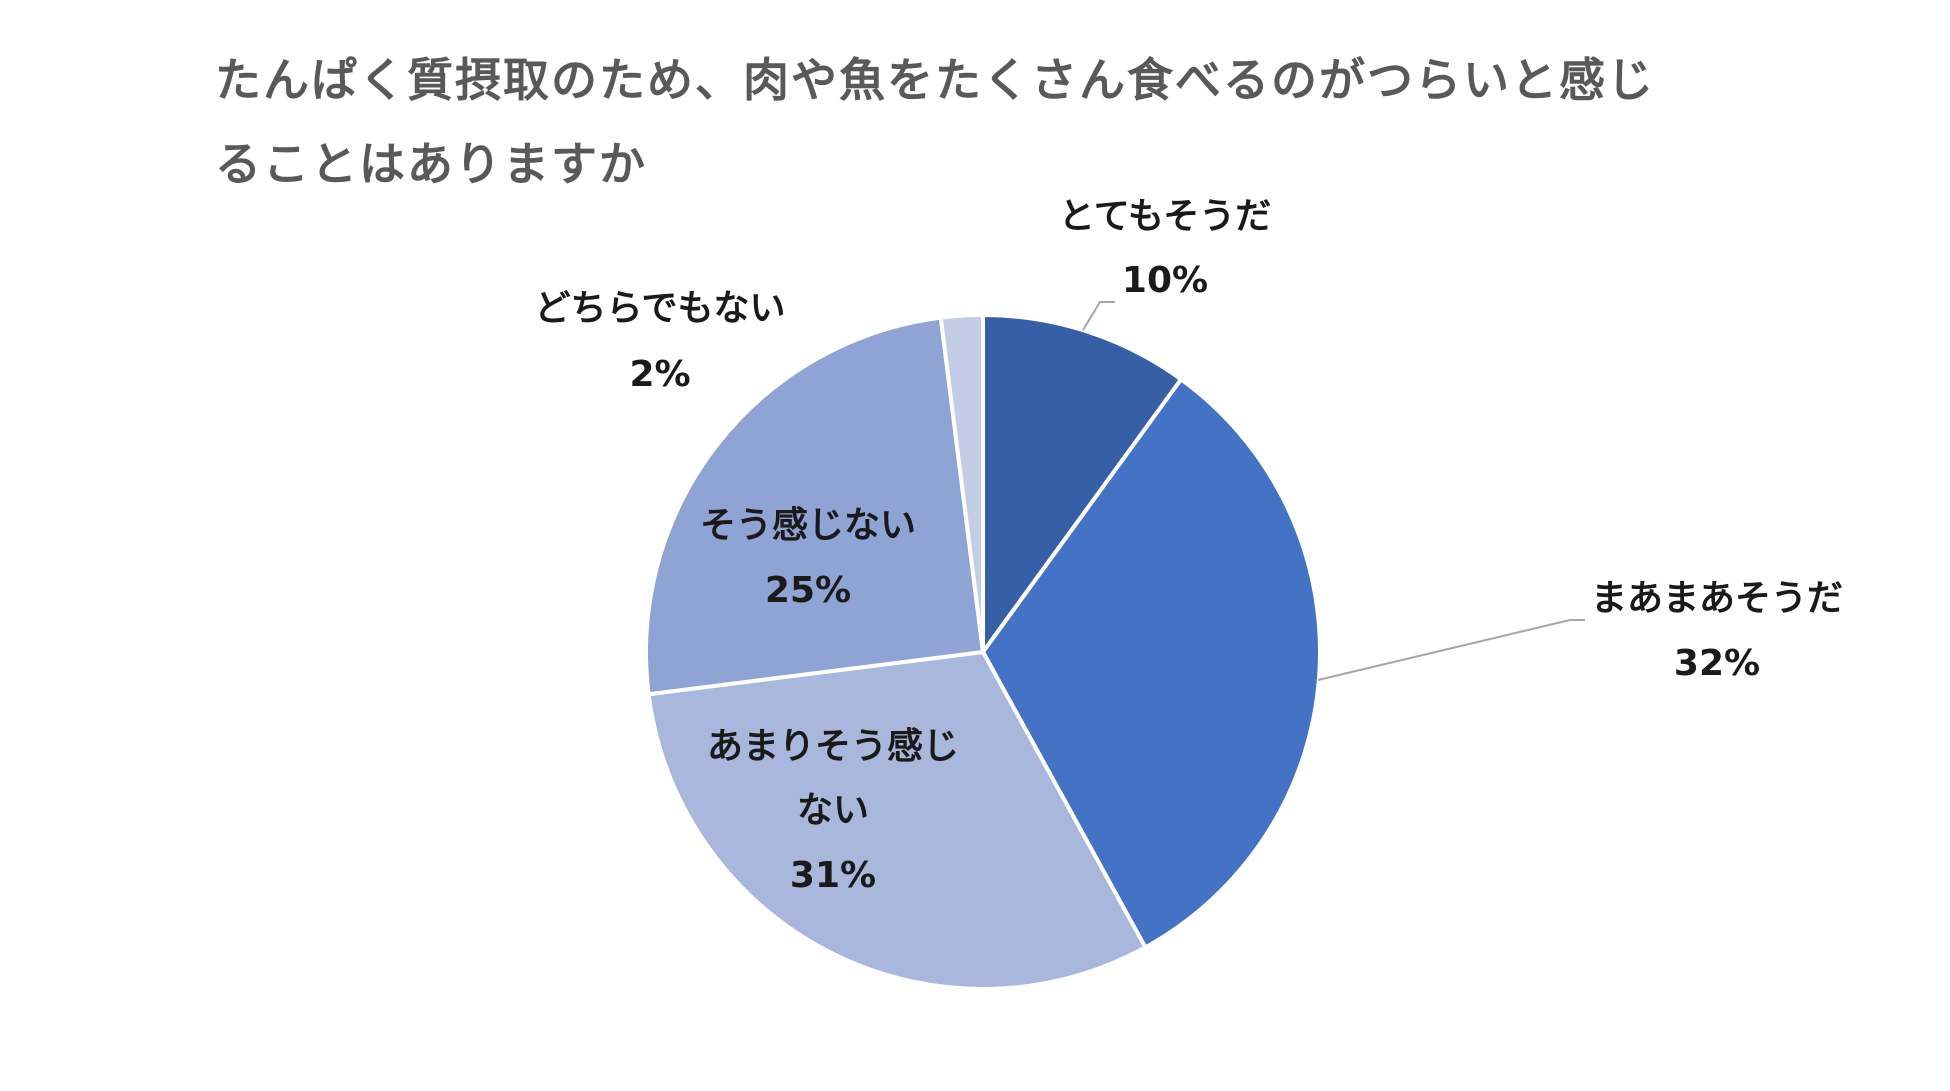 This screenshot has height=1091, width=1950. Describe the element at coordinates (808, 525) in the screenshot. I see `slice-label-4-line-1: そう感じない` at that location.